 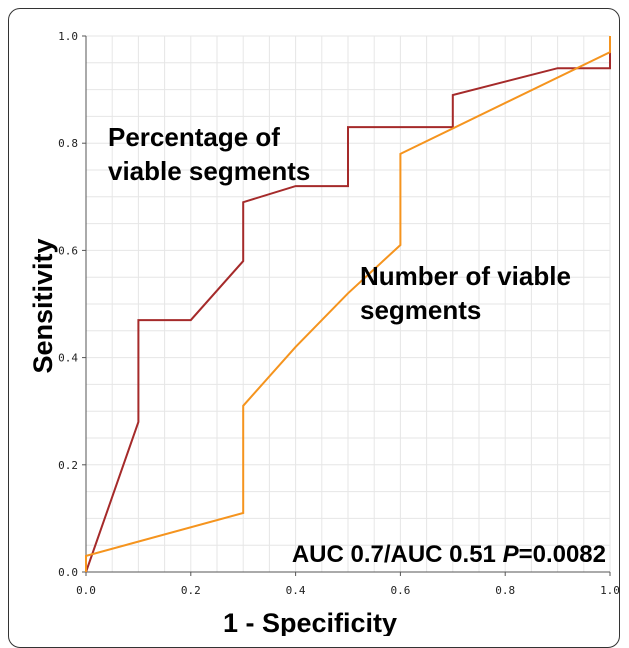 What do you see at coordinates (68, 465) in the screenshot?
I see `y-tick-label: 0.2` at bounding box center [68, 465].